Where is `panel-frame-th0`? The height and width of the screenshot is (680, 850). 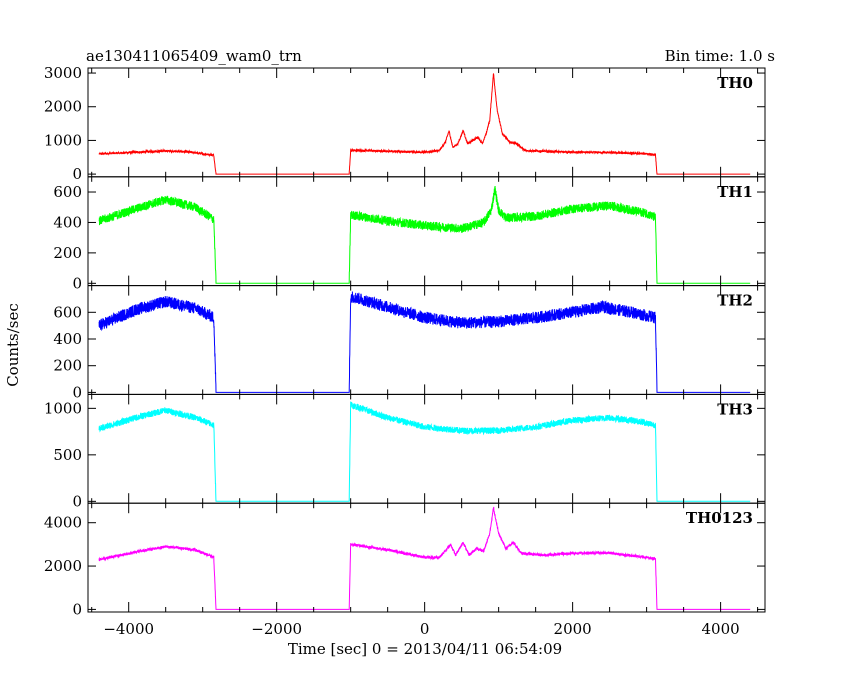 panel-frame-th0 is located at coordinates (426, 122).